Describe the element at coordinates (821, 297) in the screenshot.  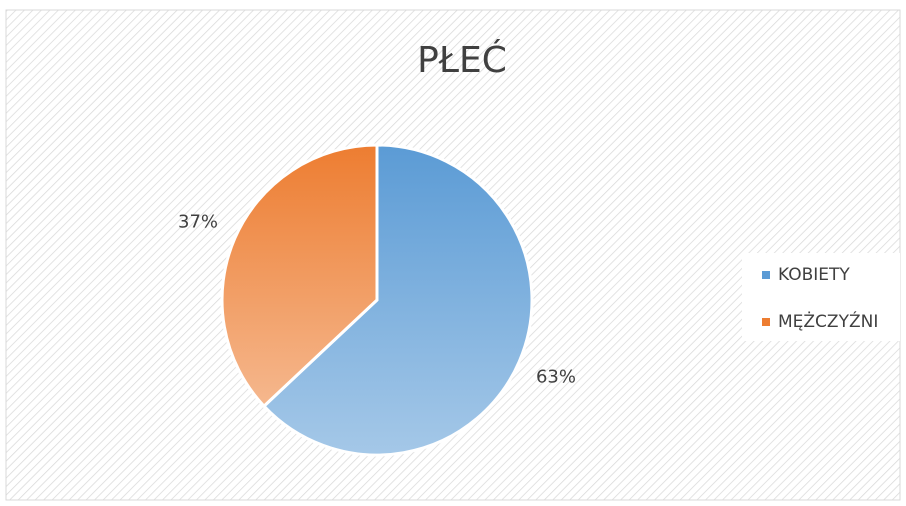
I see `legend-box` at that location.